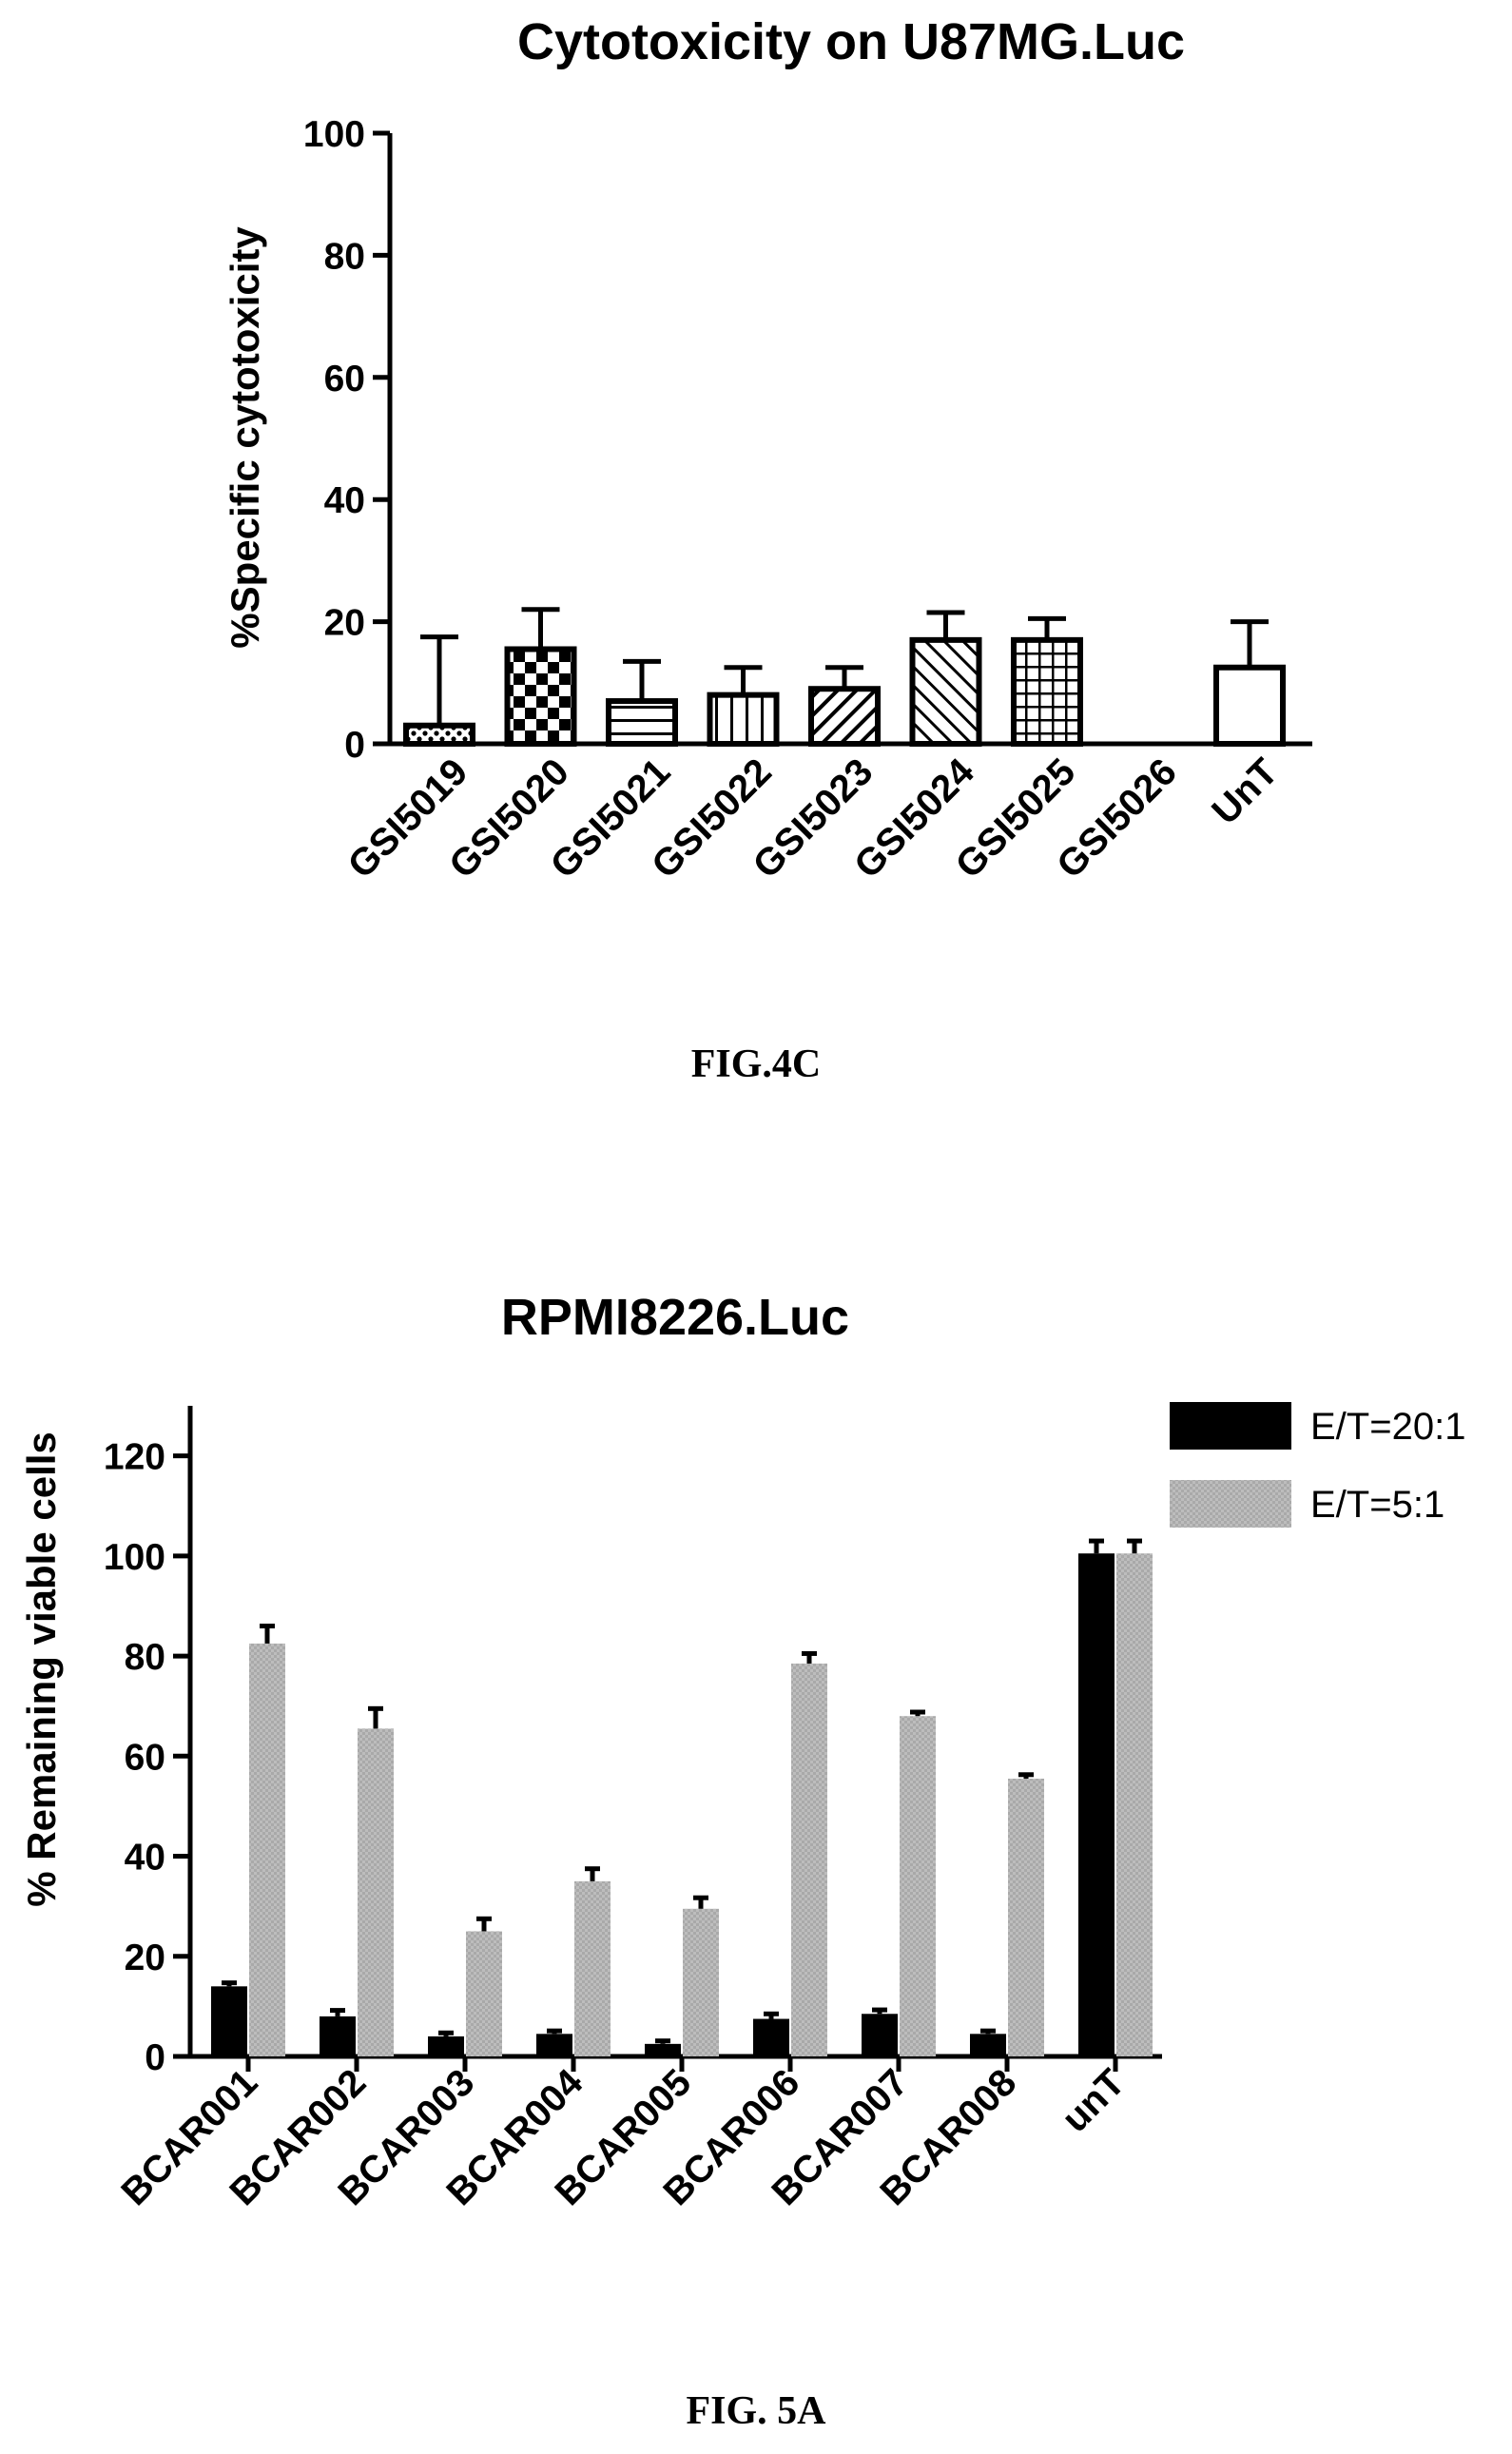 This screenshot has width=1512, height=2454. I want to click on chart1-title: Cytotoxicity on U87MG.Luc, so click(851, 41).